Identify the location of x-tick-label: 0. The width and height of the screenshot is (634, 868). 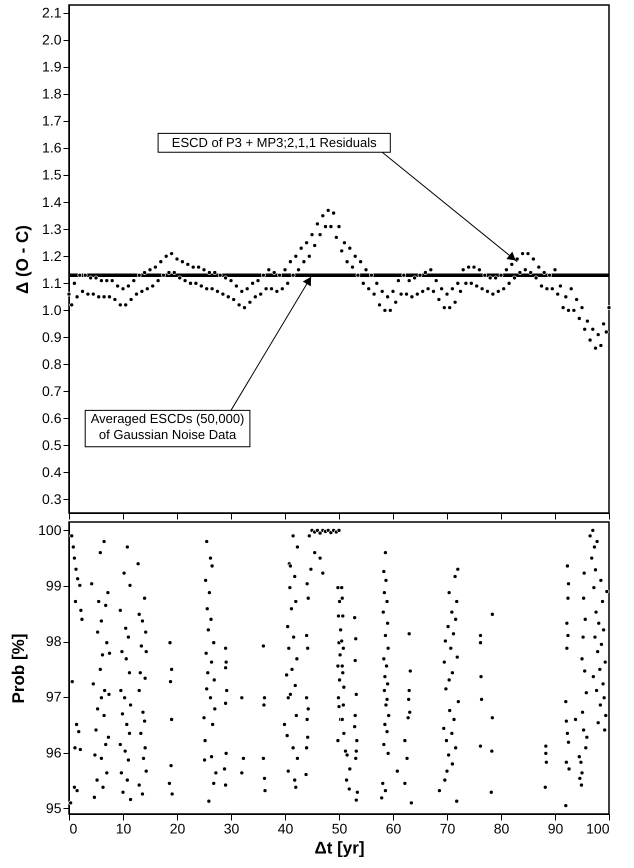
(74, 828).